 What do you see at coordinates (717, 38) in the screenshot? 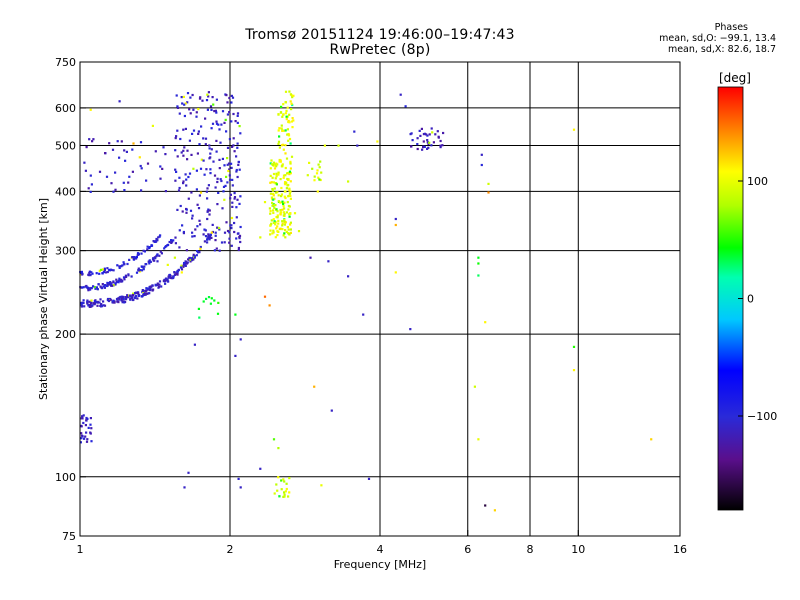
I see `phases-o-mode-stats: mean, sd,O: −99.1, 13.4` at bounding box center [717, 38].